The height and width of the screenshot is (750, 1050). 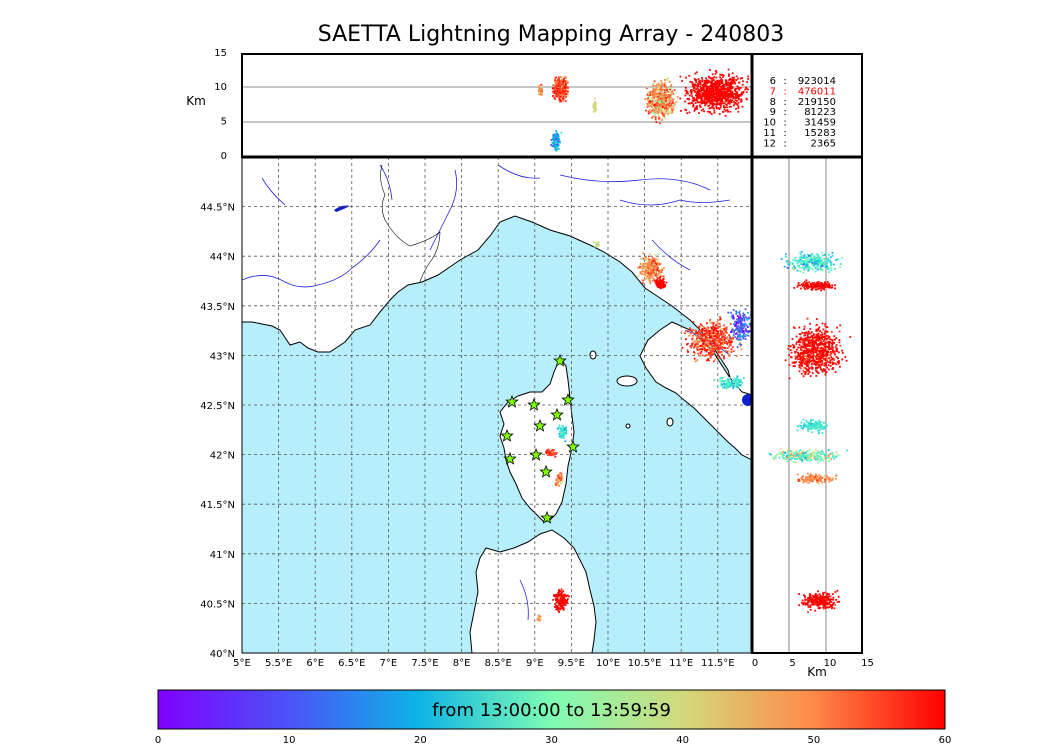 I want to click on elba-island, so click(x=627, y=381).